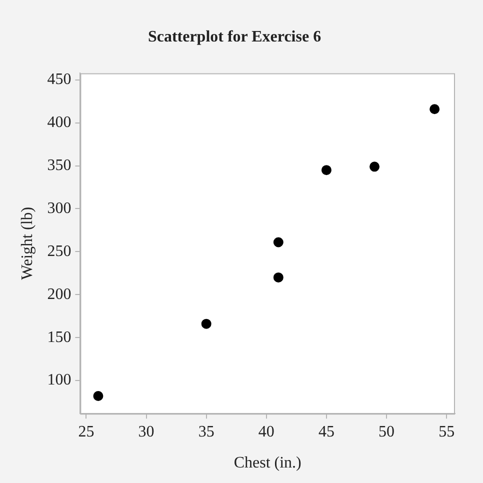  I want to click on y-tick-label: 350, so click(59, 165).